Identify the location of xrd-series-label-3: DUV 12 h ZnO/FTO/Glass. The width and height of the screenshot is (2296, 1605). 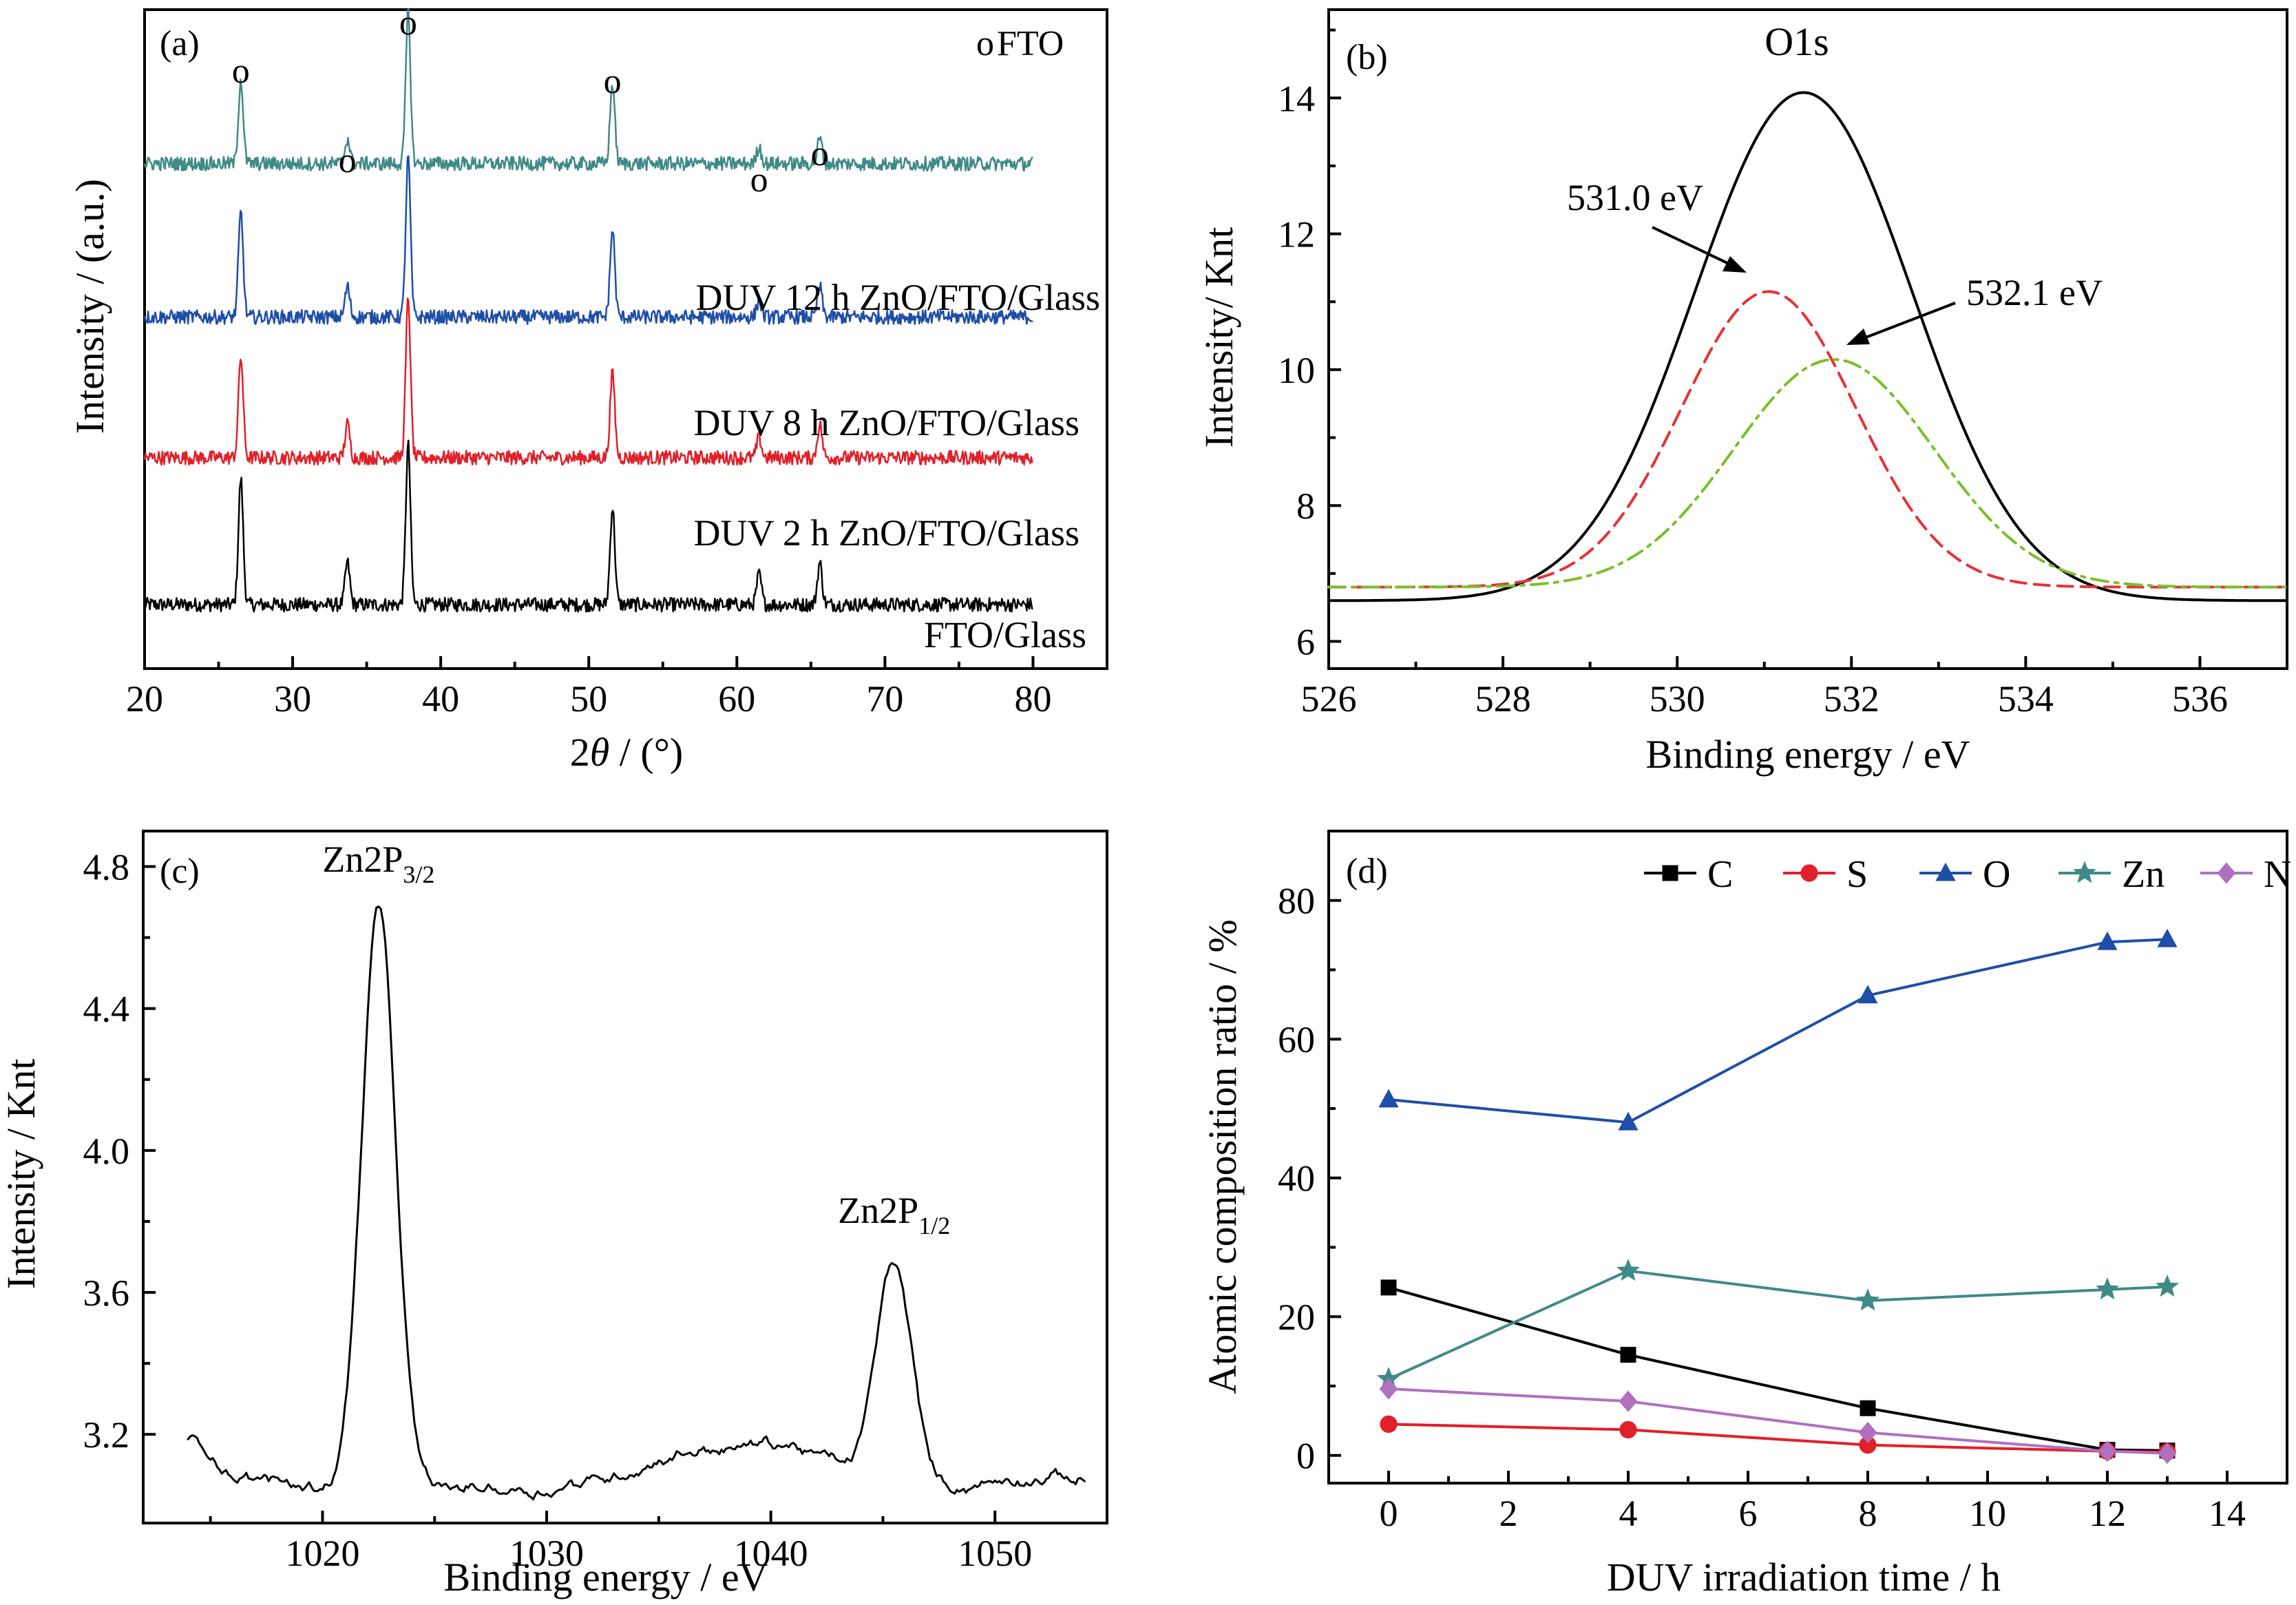
(897, 297).